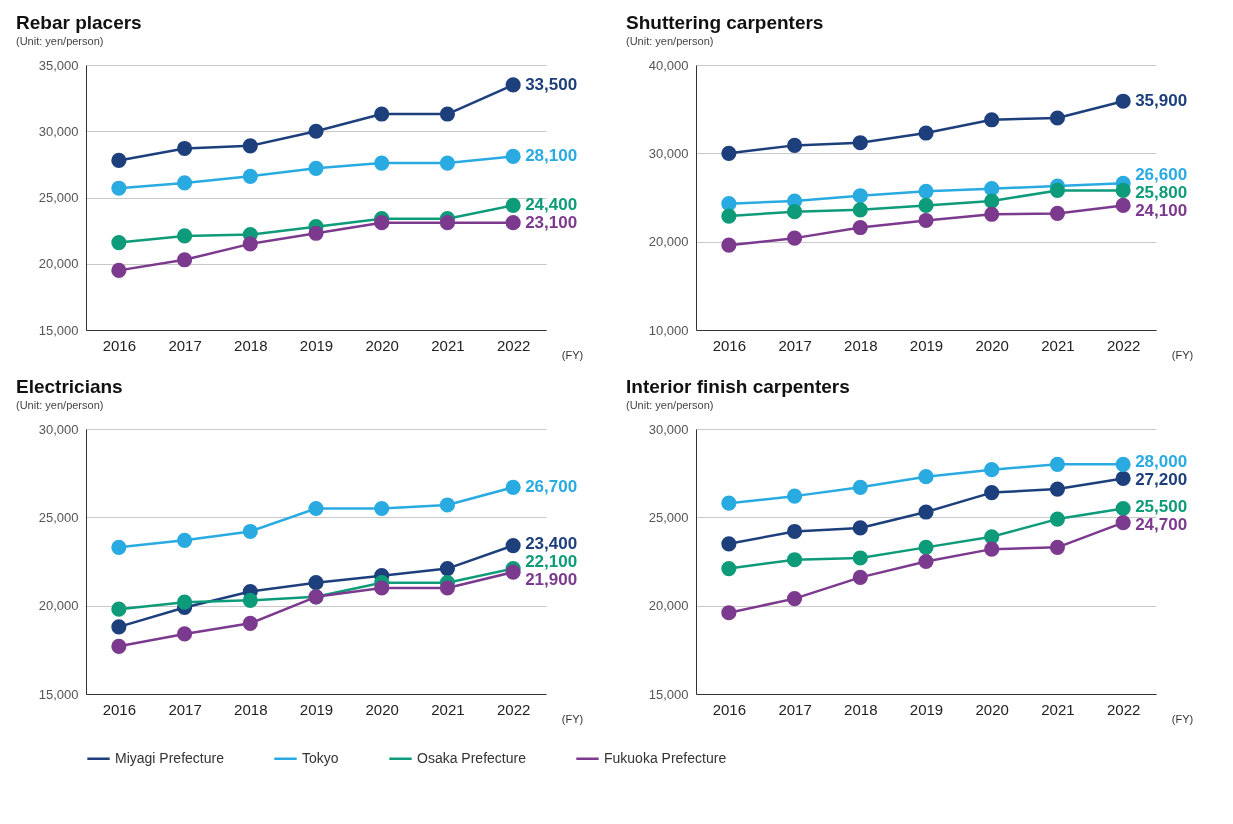  What do you see at coordinates (551, 487) in the screenshot?
I see `data-label: 26,700` at bounding box center [551, 487].